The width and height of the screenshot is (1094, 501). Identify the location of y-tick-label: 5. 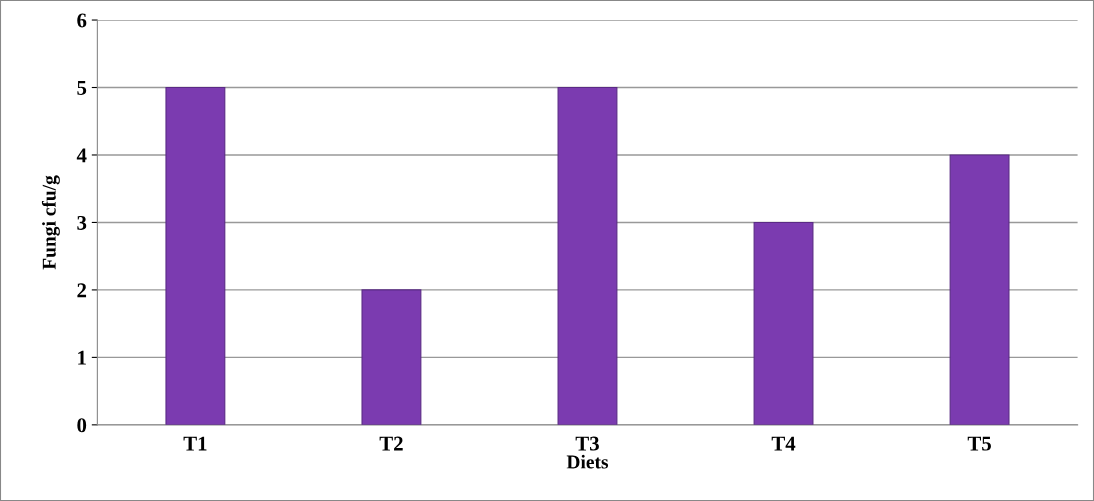
(82, 88).